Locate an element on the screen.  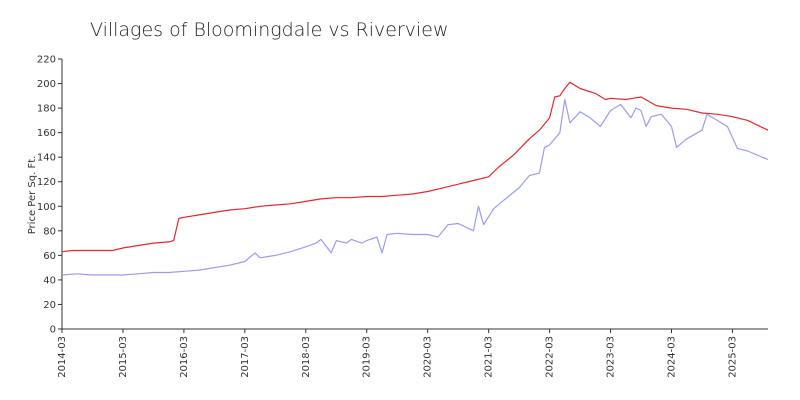
y-tick-label: 220 is located at coordinates (46, 60).